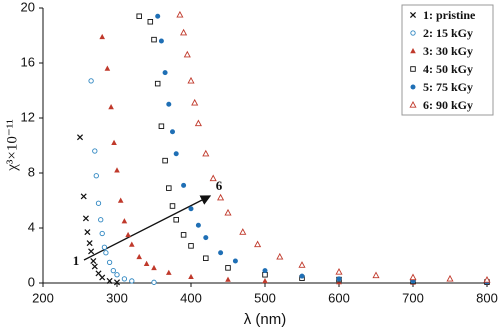 The height and width of the screenshot is (331, 500). What do you see at coordinates (76, 260) in the screenshot?
I see `annotation: 1` at bounding box center [76, 260].